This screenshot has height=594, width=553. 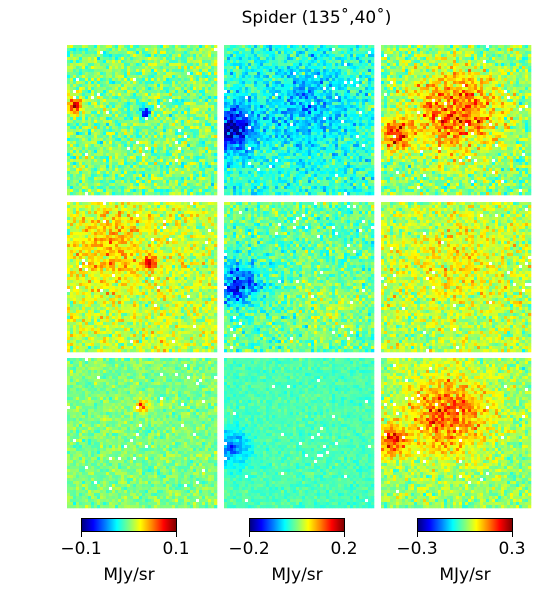 What do you see at coordinates (456, 277) in the screenshot?
I see `heatmap-panel-r1-c2` at bounding box center [456, 277].